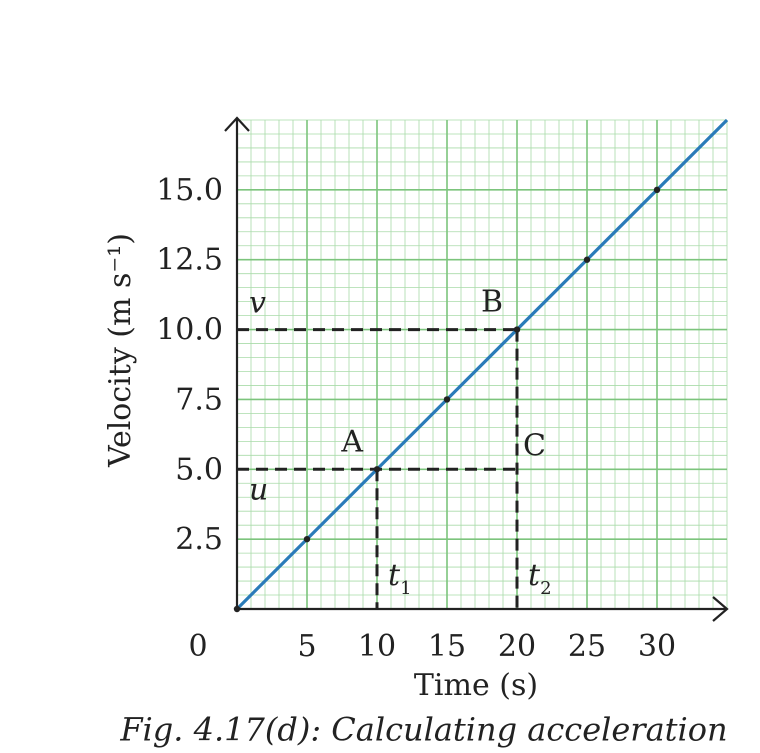 This screenshot has width=760, height=753. I want to click on x-tick-label: 5, so click(306, 646).